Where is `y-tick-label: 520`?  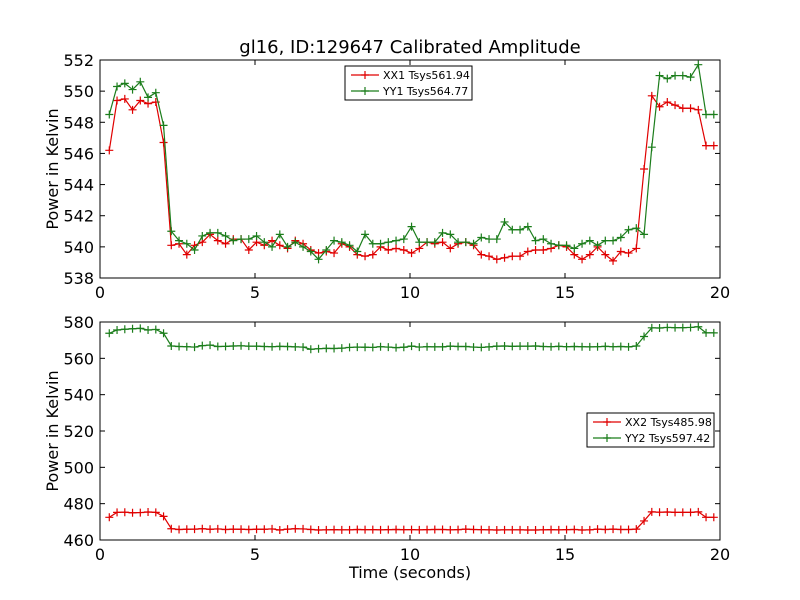
y-tick-label: 520 is located at coordinates (78, 431).